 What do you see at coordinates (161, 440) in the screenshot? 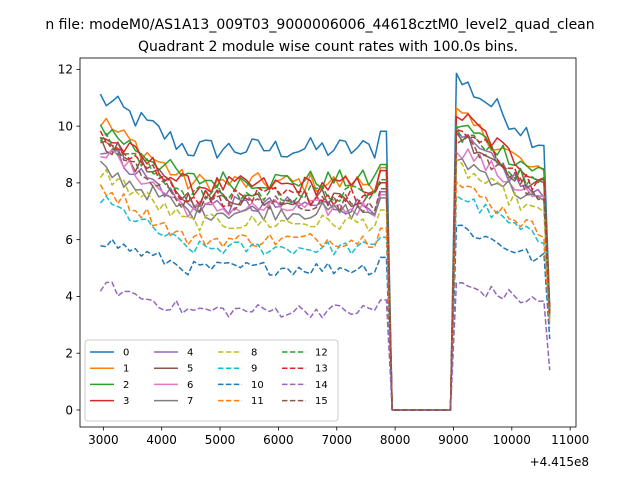
I see `x-tick-label: 4000` at bounding box center [161, 440].